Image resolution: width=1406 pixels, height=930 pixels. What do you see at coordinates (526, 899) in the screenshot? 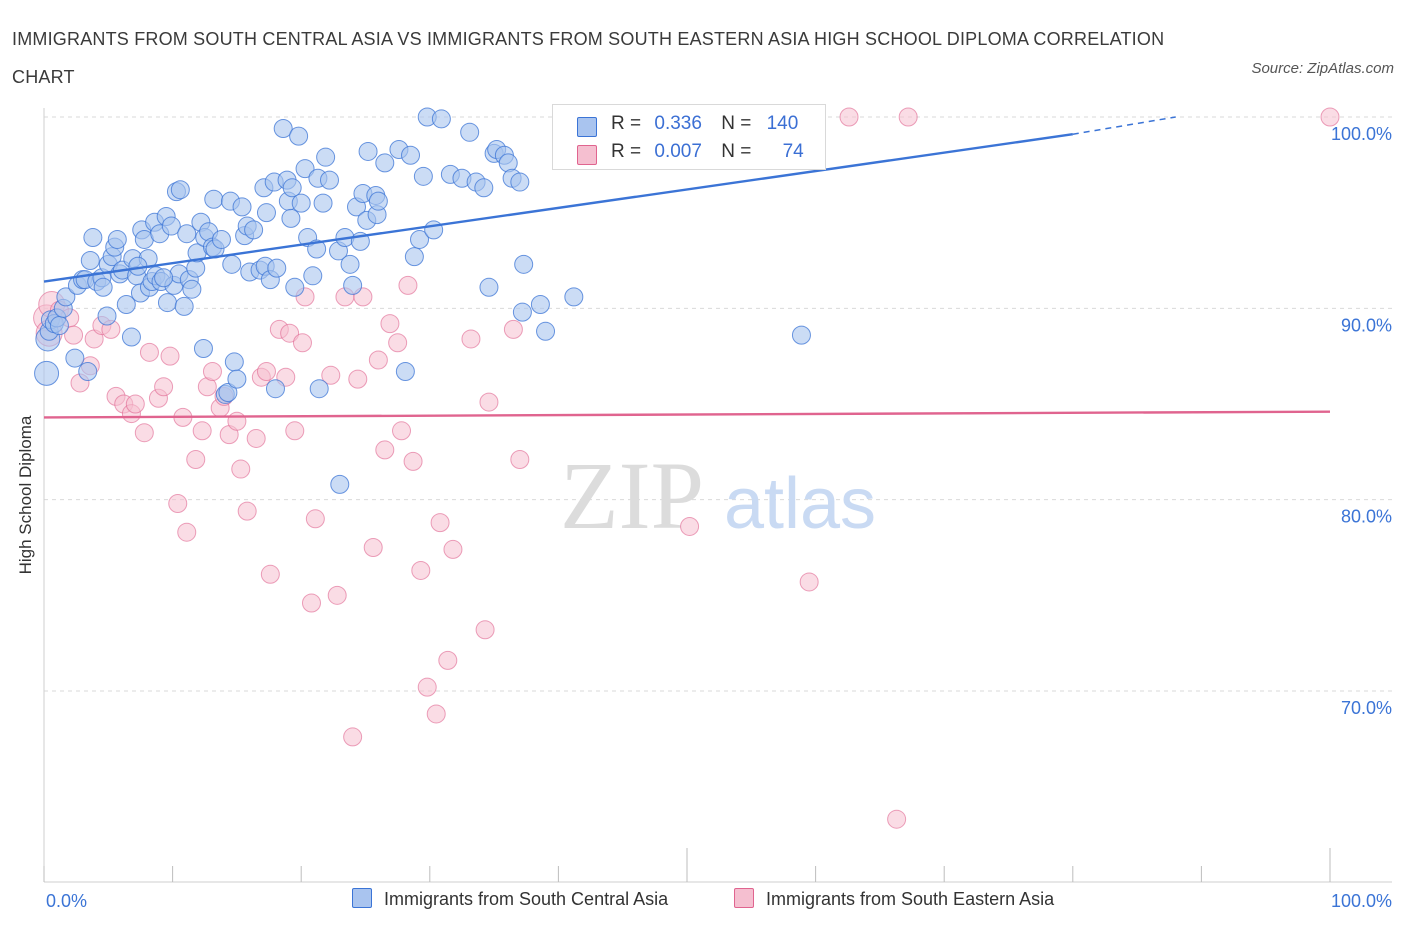
I see `bottom-legend-label-blue: Immigrants from South Central Asia` at bounding box center [526, 899].